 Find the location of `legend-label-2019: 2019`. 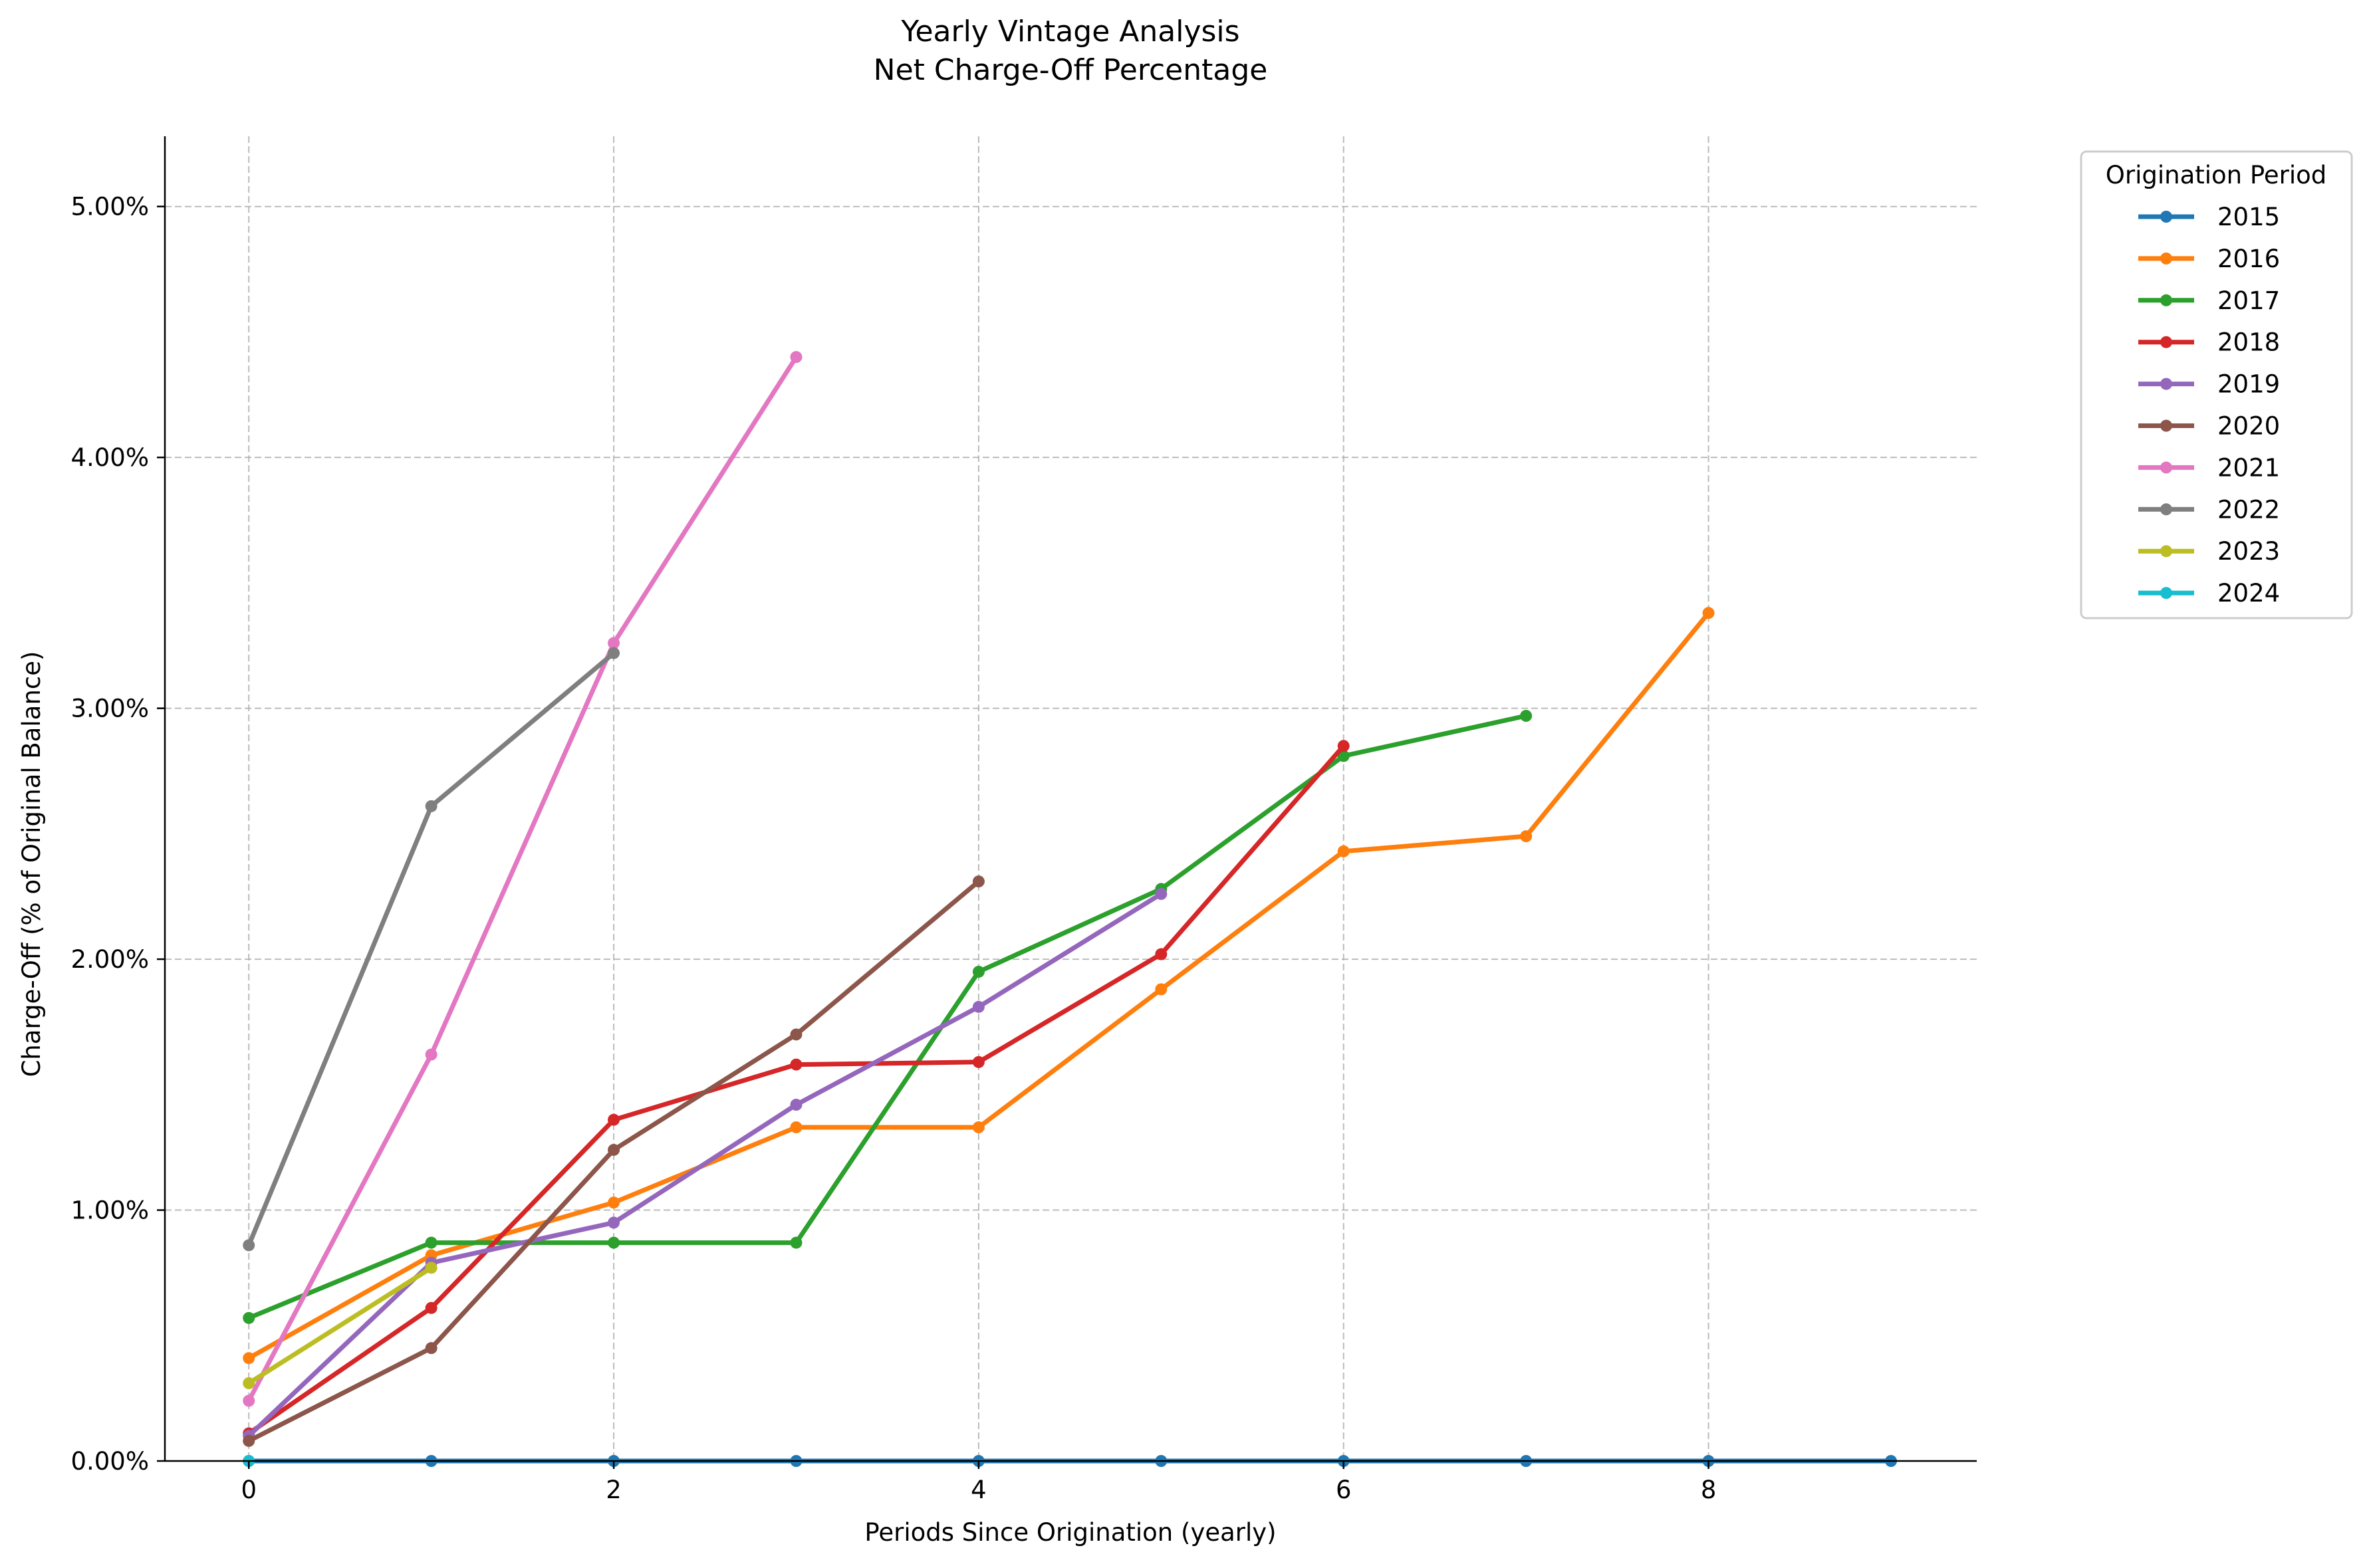

legend-label-2019: 2019 is located at coordinates (2248, 384).